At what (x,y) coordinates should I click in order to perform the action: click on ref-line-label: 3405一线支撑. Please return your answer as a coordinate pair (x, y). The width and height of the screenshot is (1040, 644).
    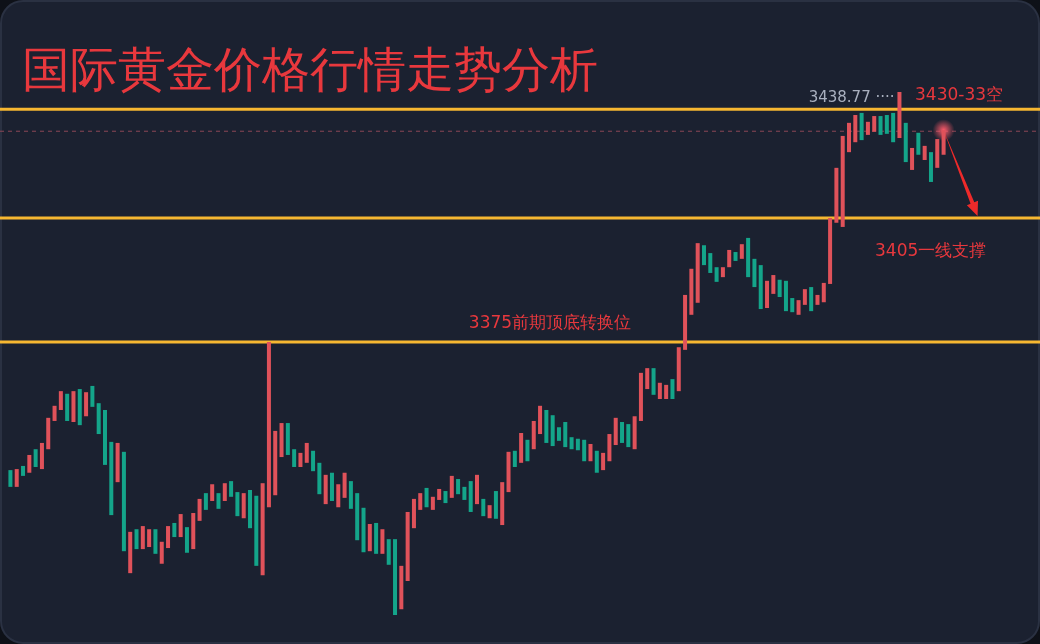
    Looking at the image, I should click on (931, 250).